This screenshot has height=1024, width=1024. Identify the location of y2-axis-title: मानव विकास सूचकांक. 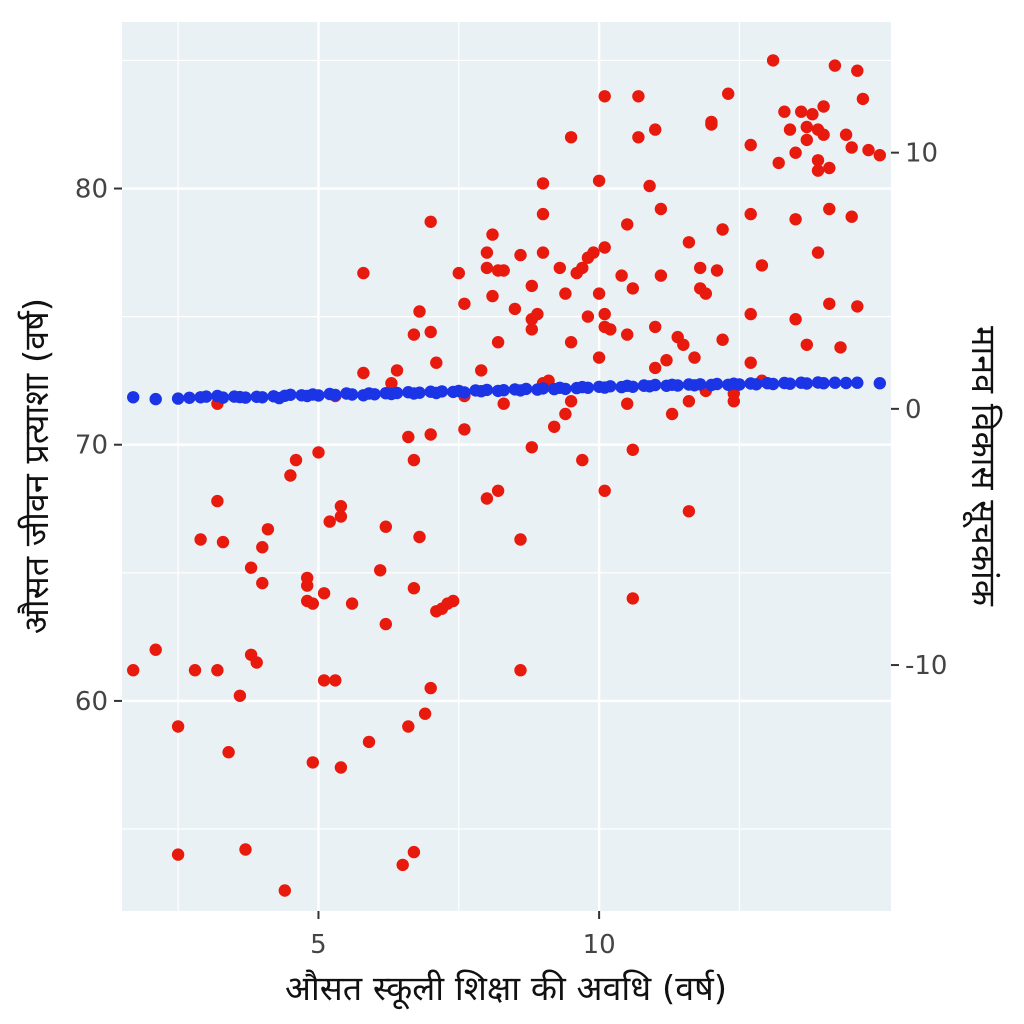
(982, 466).